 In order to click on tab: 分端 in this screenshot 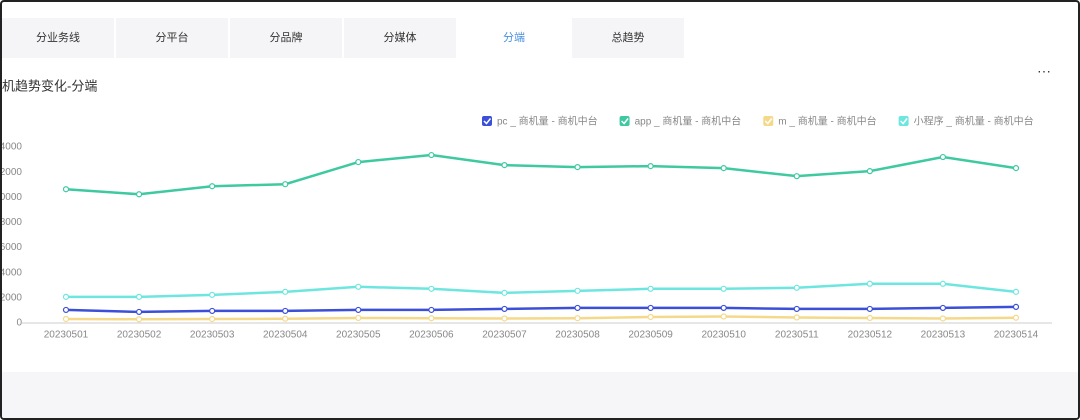, I will do `click(514, 38)`.